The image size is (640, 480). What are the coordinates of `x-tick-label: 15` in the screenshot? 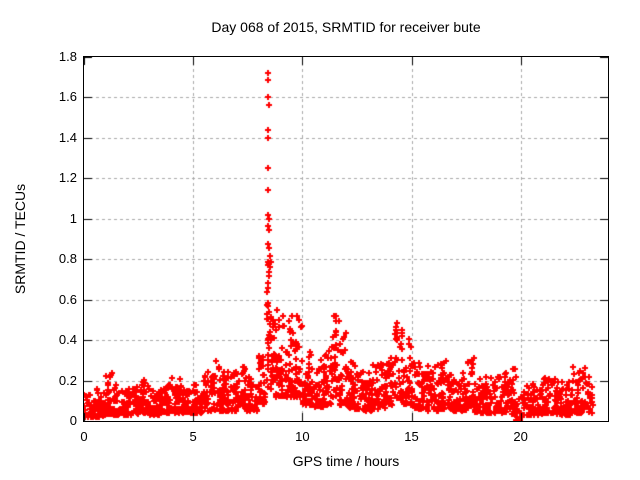 It's located at (411, 436).